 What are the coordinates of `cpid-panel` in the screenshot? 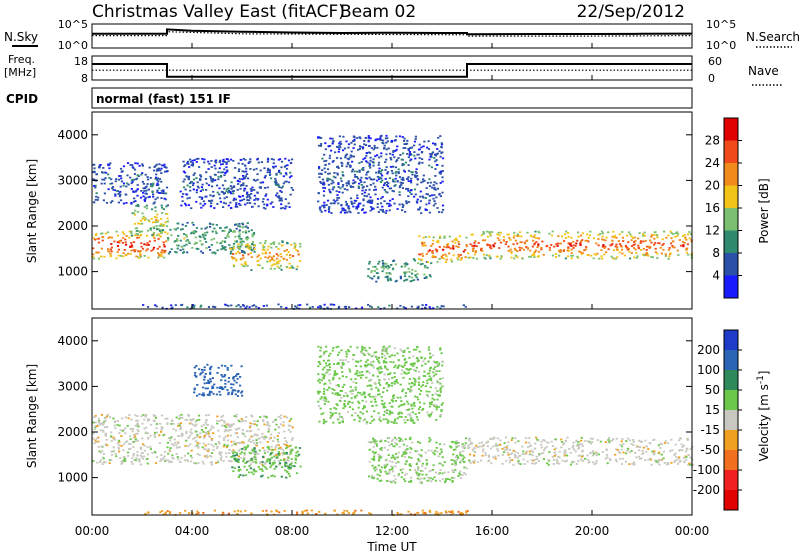 It's located at (392, 98).